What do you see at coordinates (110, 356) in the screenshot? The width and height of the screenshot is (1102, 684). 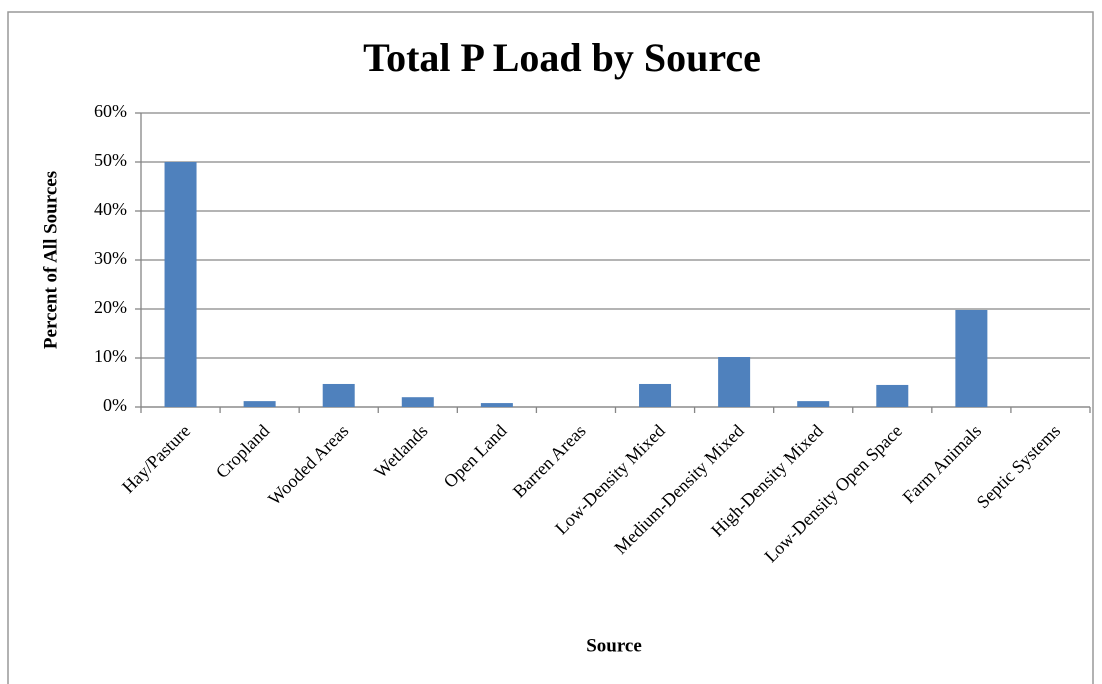 I see `y-tick-label: 10%` at bounding box center [110, 356].